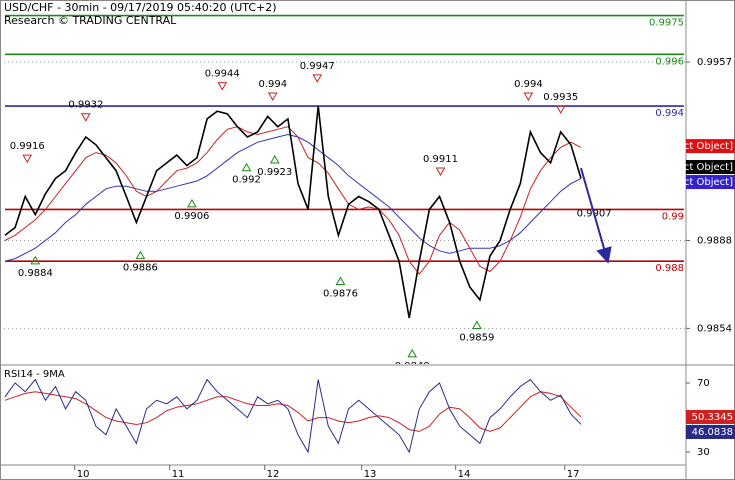 This screenshot has width=735, height=480. I want to click on forecast-arrow, so click(596, 215).